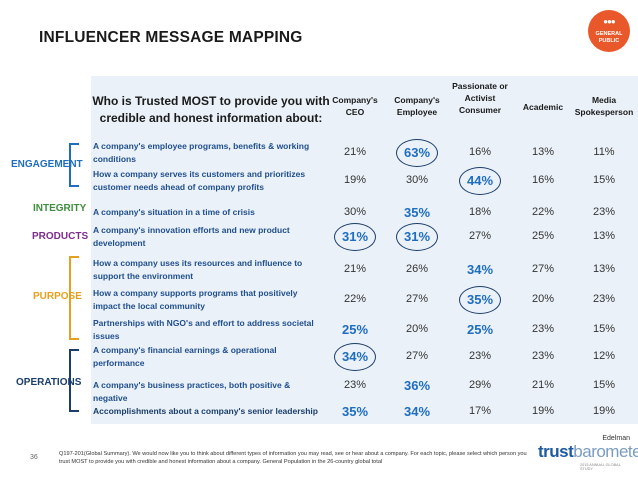 This screenshot has height=478, width=638. I want to click on logo-brand-b: barometer, so click(605, 451).